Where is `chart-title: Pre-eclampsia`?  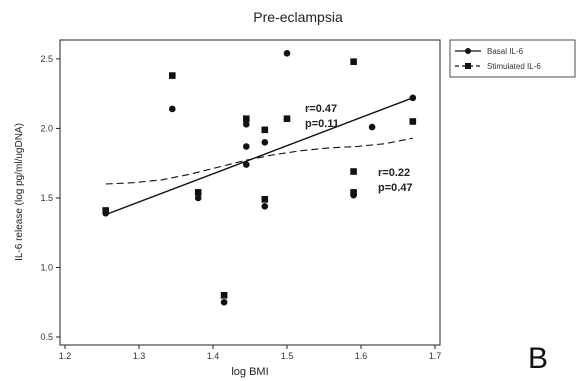
chart-title: Pre-eclampsia is located at coordinates (298, 17).